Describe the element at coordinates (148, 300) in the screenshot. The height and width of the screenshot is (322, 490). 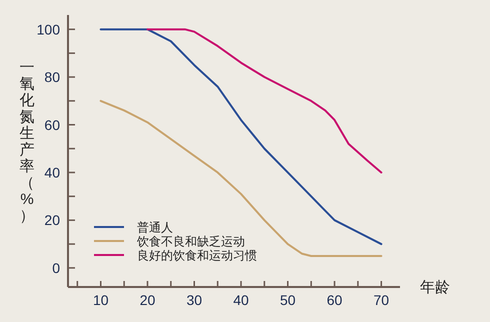
I see `x-tick-label: 20` at that location.